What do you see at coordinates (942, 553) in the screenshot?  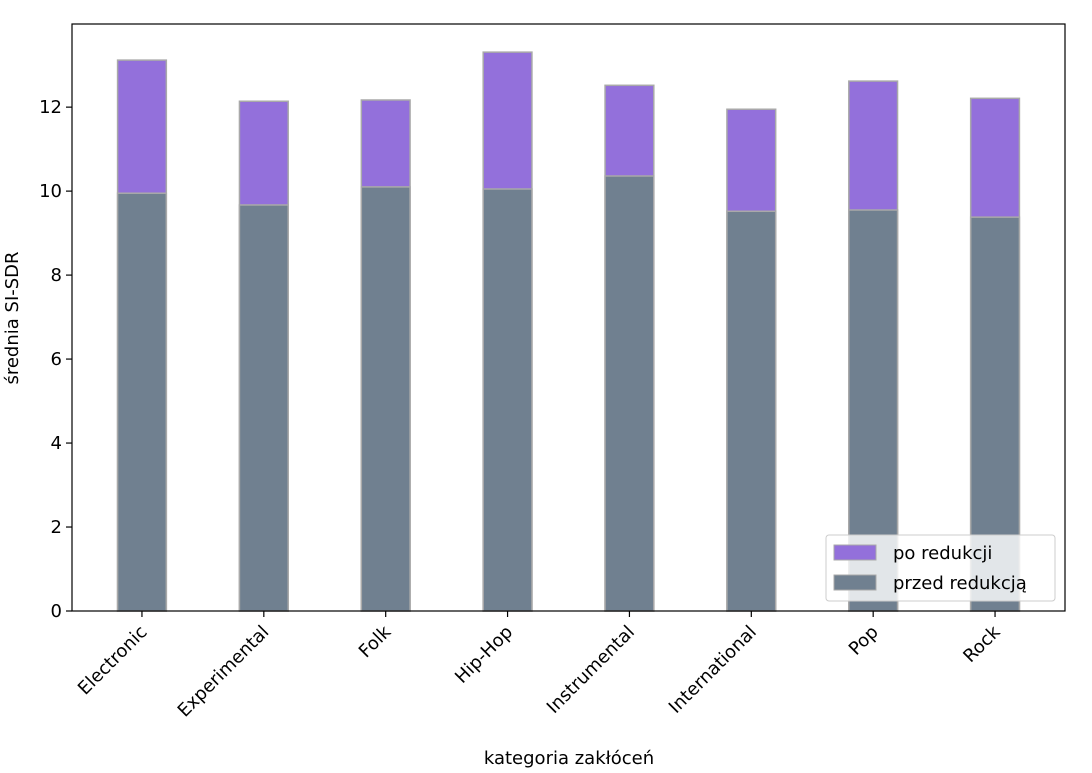 I see `legend-label: po redukcji` at bounding box center [942, 553].